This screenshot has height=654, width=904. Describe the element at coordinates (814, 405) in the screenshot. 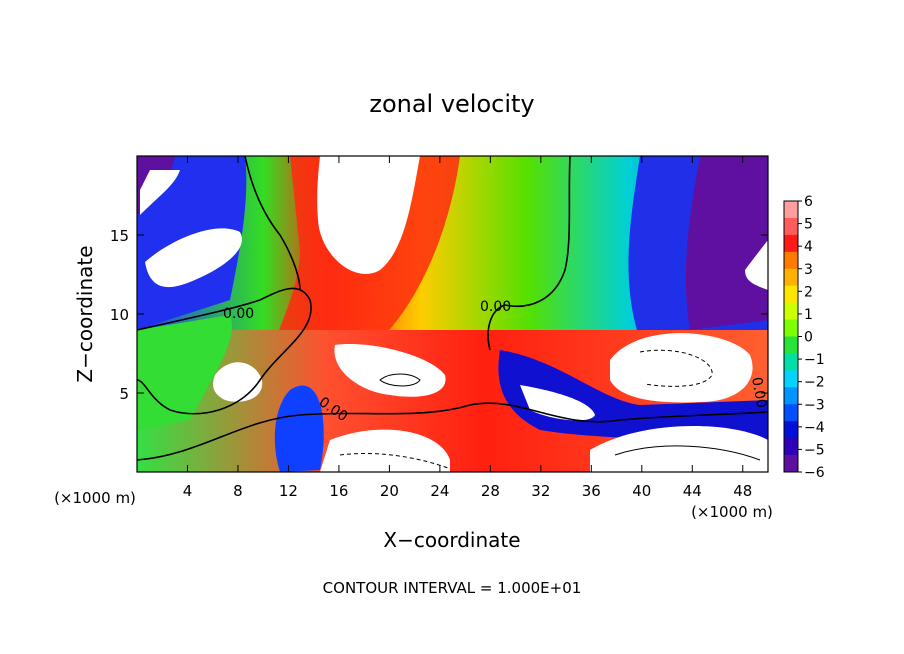

I see `colorbar-label: −3` at that location.